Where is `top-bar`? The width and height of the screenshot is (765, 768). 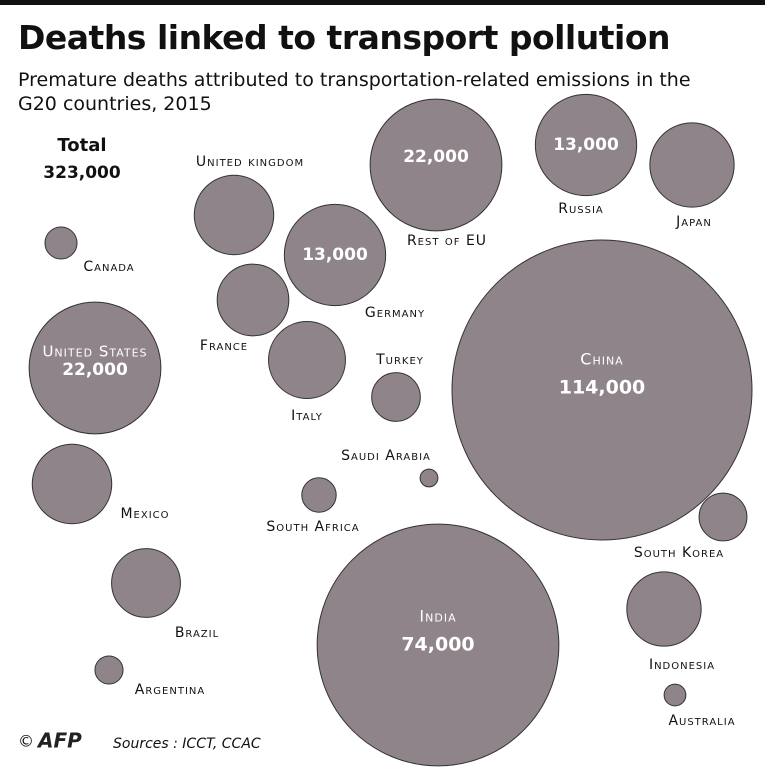
top-bar is located at coordinates (382, 2).